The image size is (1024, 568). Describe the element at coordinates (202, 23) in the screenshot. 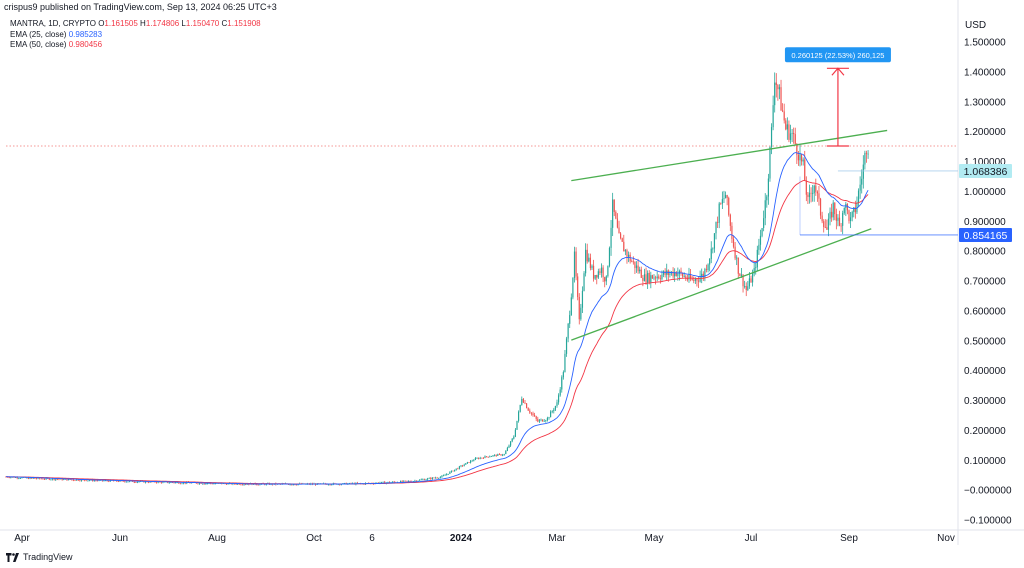

I see `ohlc-low-value: 1.150470` at that location.